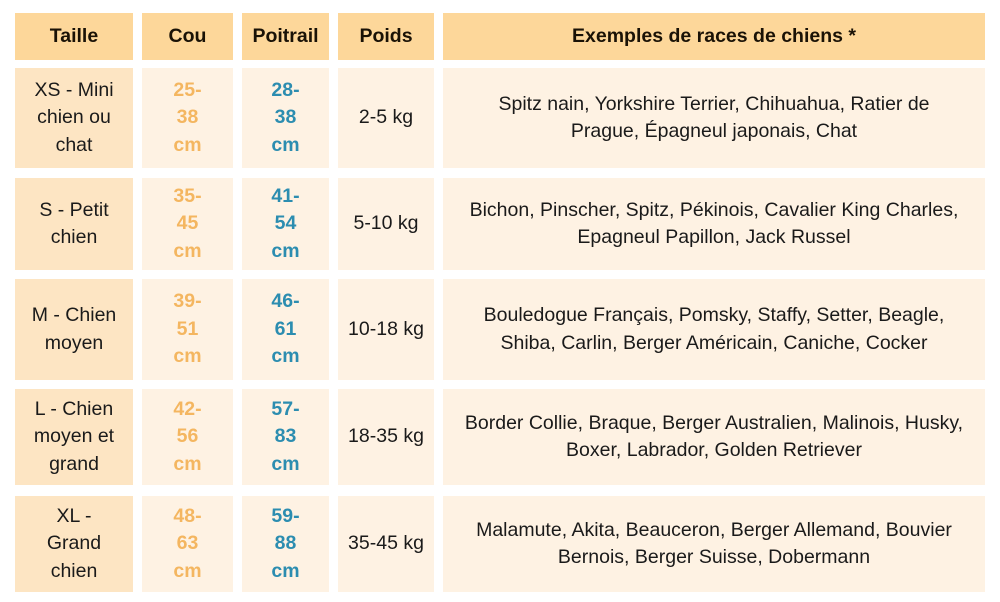 The width and height of the screenshot is (1000, 602). What do you see at coordinates (74, 437) in the screenshot?
I see `cell-size: L - Chien moyen et grand` at bounding box center [74, 437].